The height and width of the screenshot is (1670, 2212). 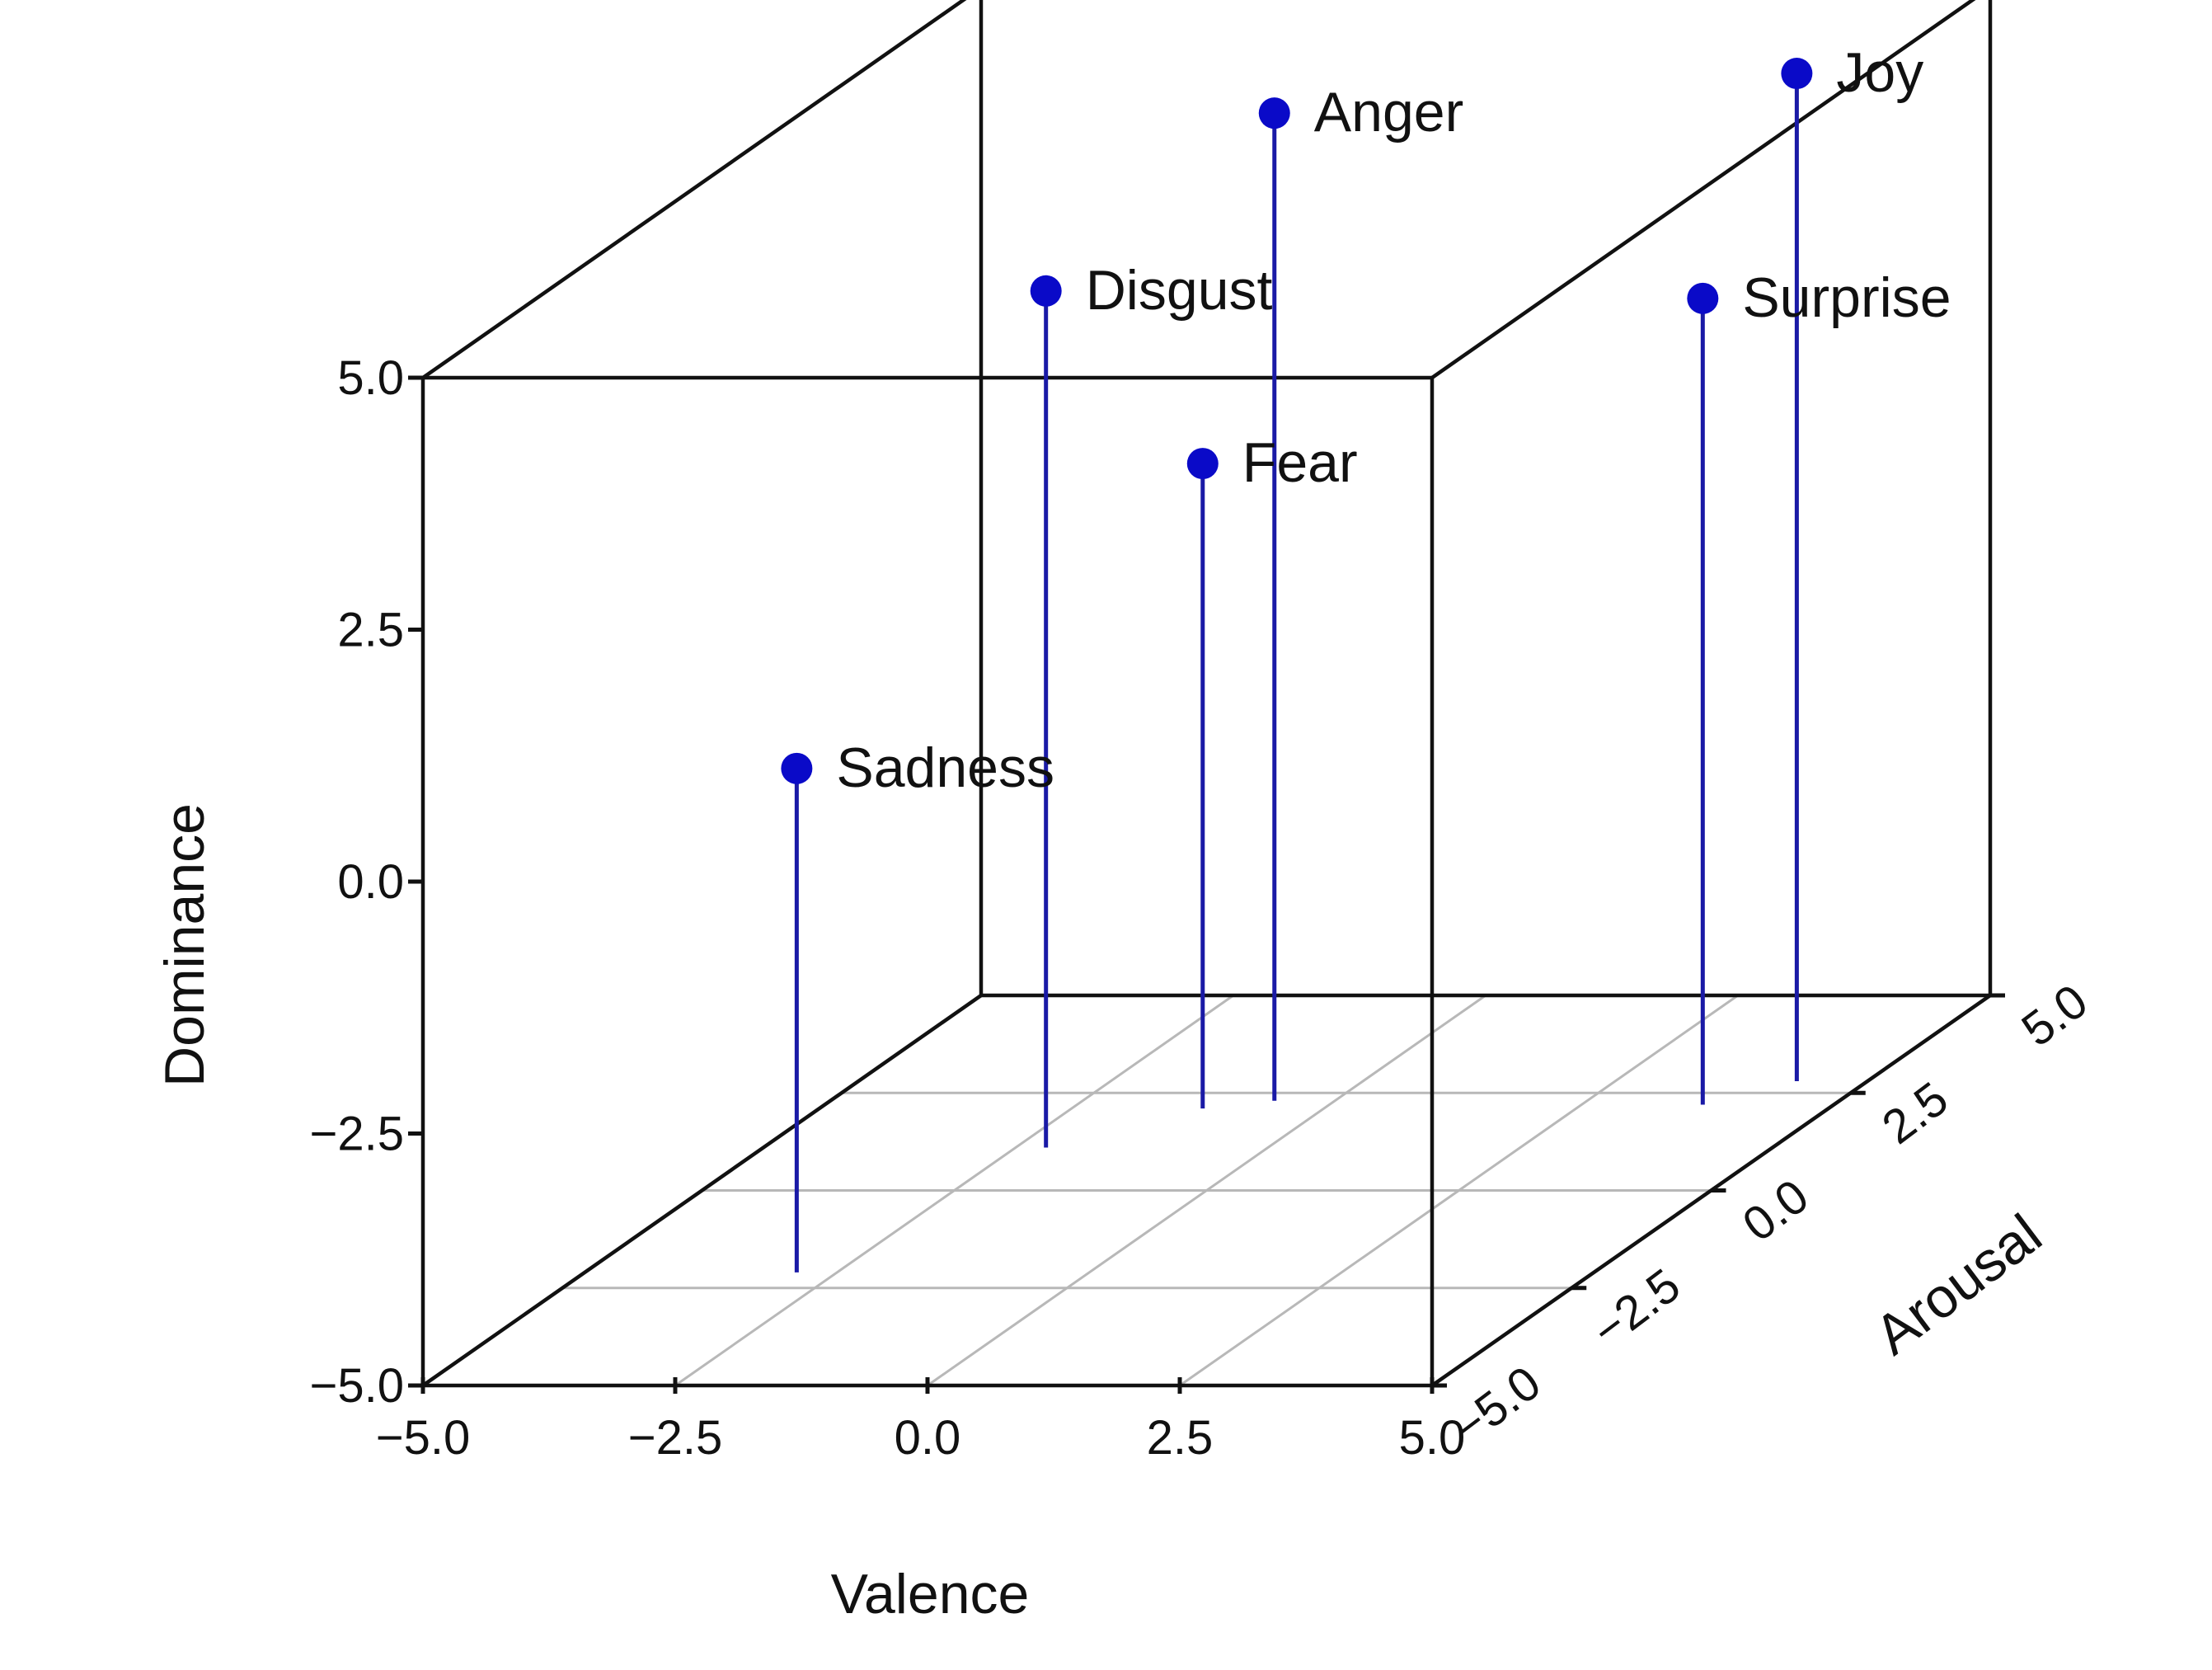 I want to click on y-tick-label: 0.0, so click(x=1776, y=1210).